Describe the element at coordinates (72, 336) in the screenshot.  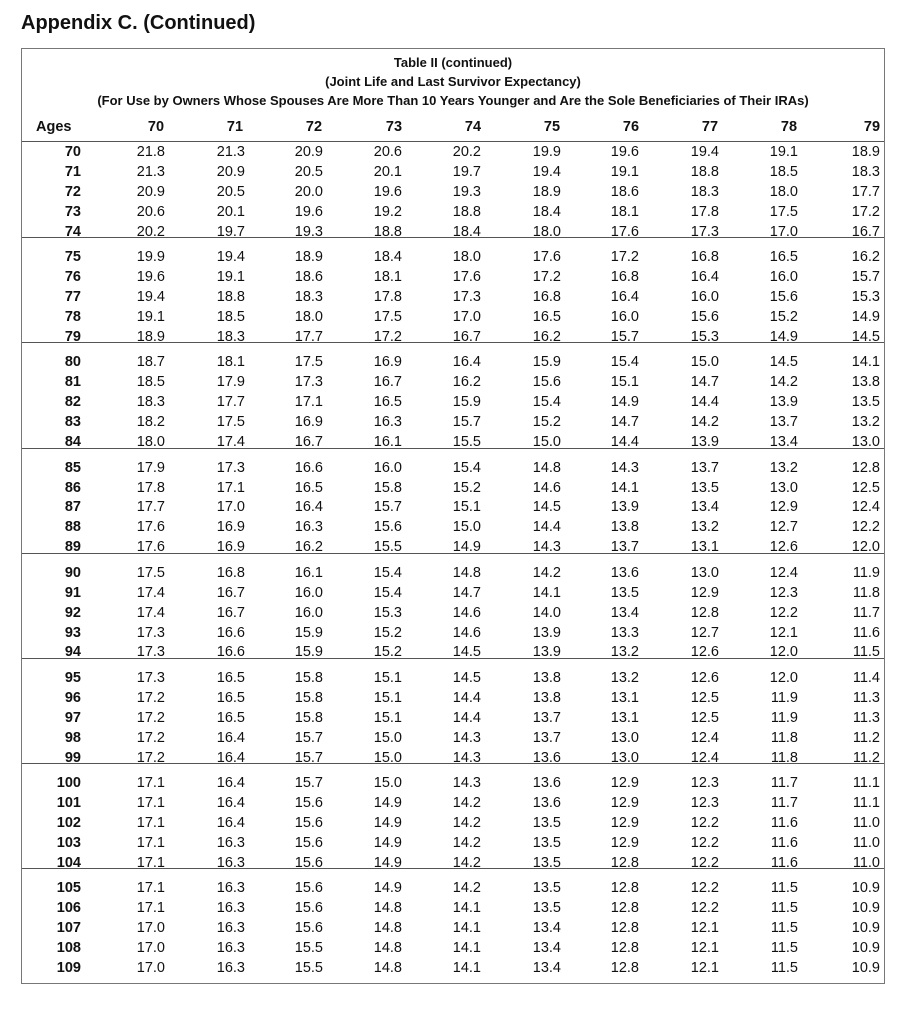
I see `row-age: 79` at that location.